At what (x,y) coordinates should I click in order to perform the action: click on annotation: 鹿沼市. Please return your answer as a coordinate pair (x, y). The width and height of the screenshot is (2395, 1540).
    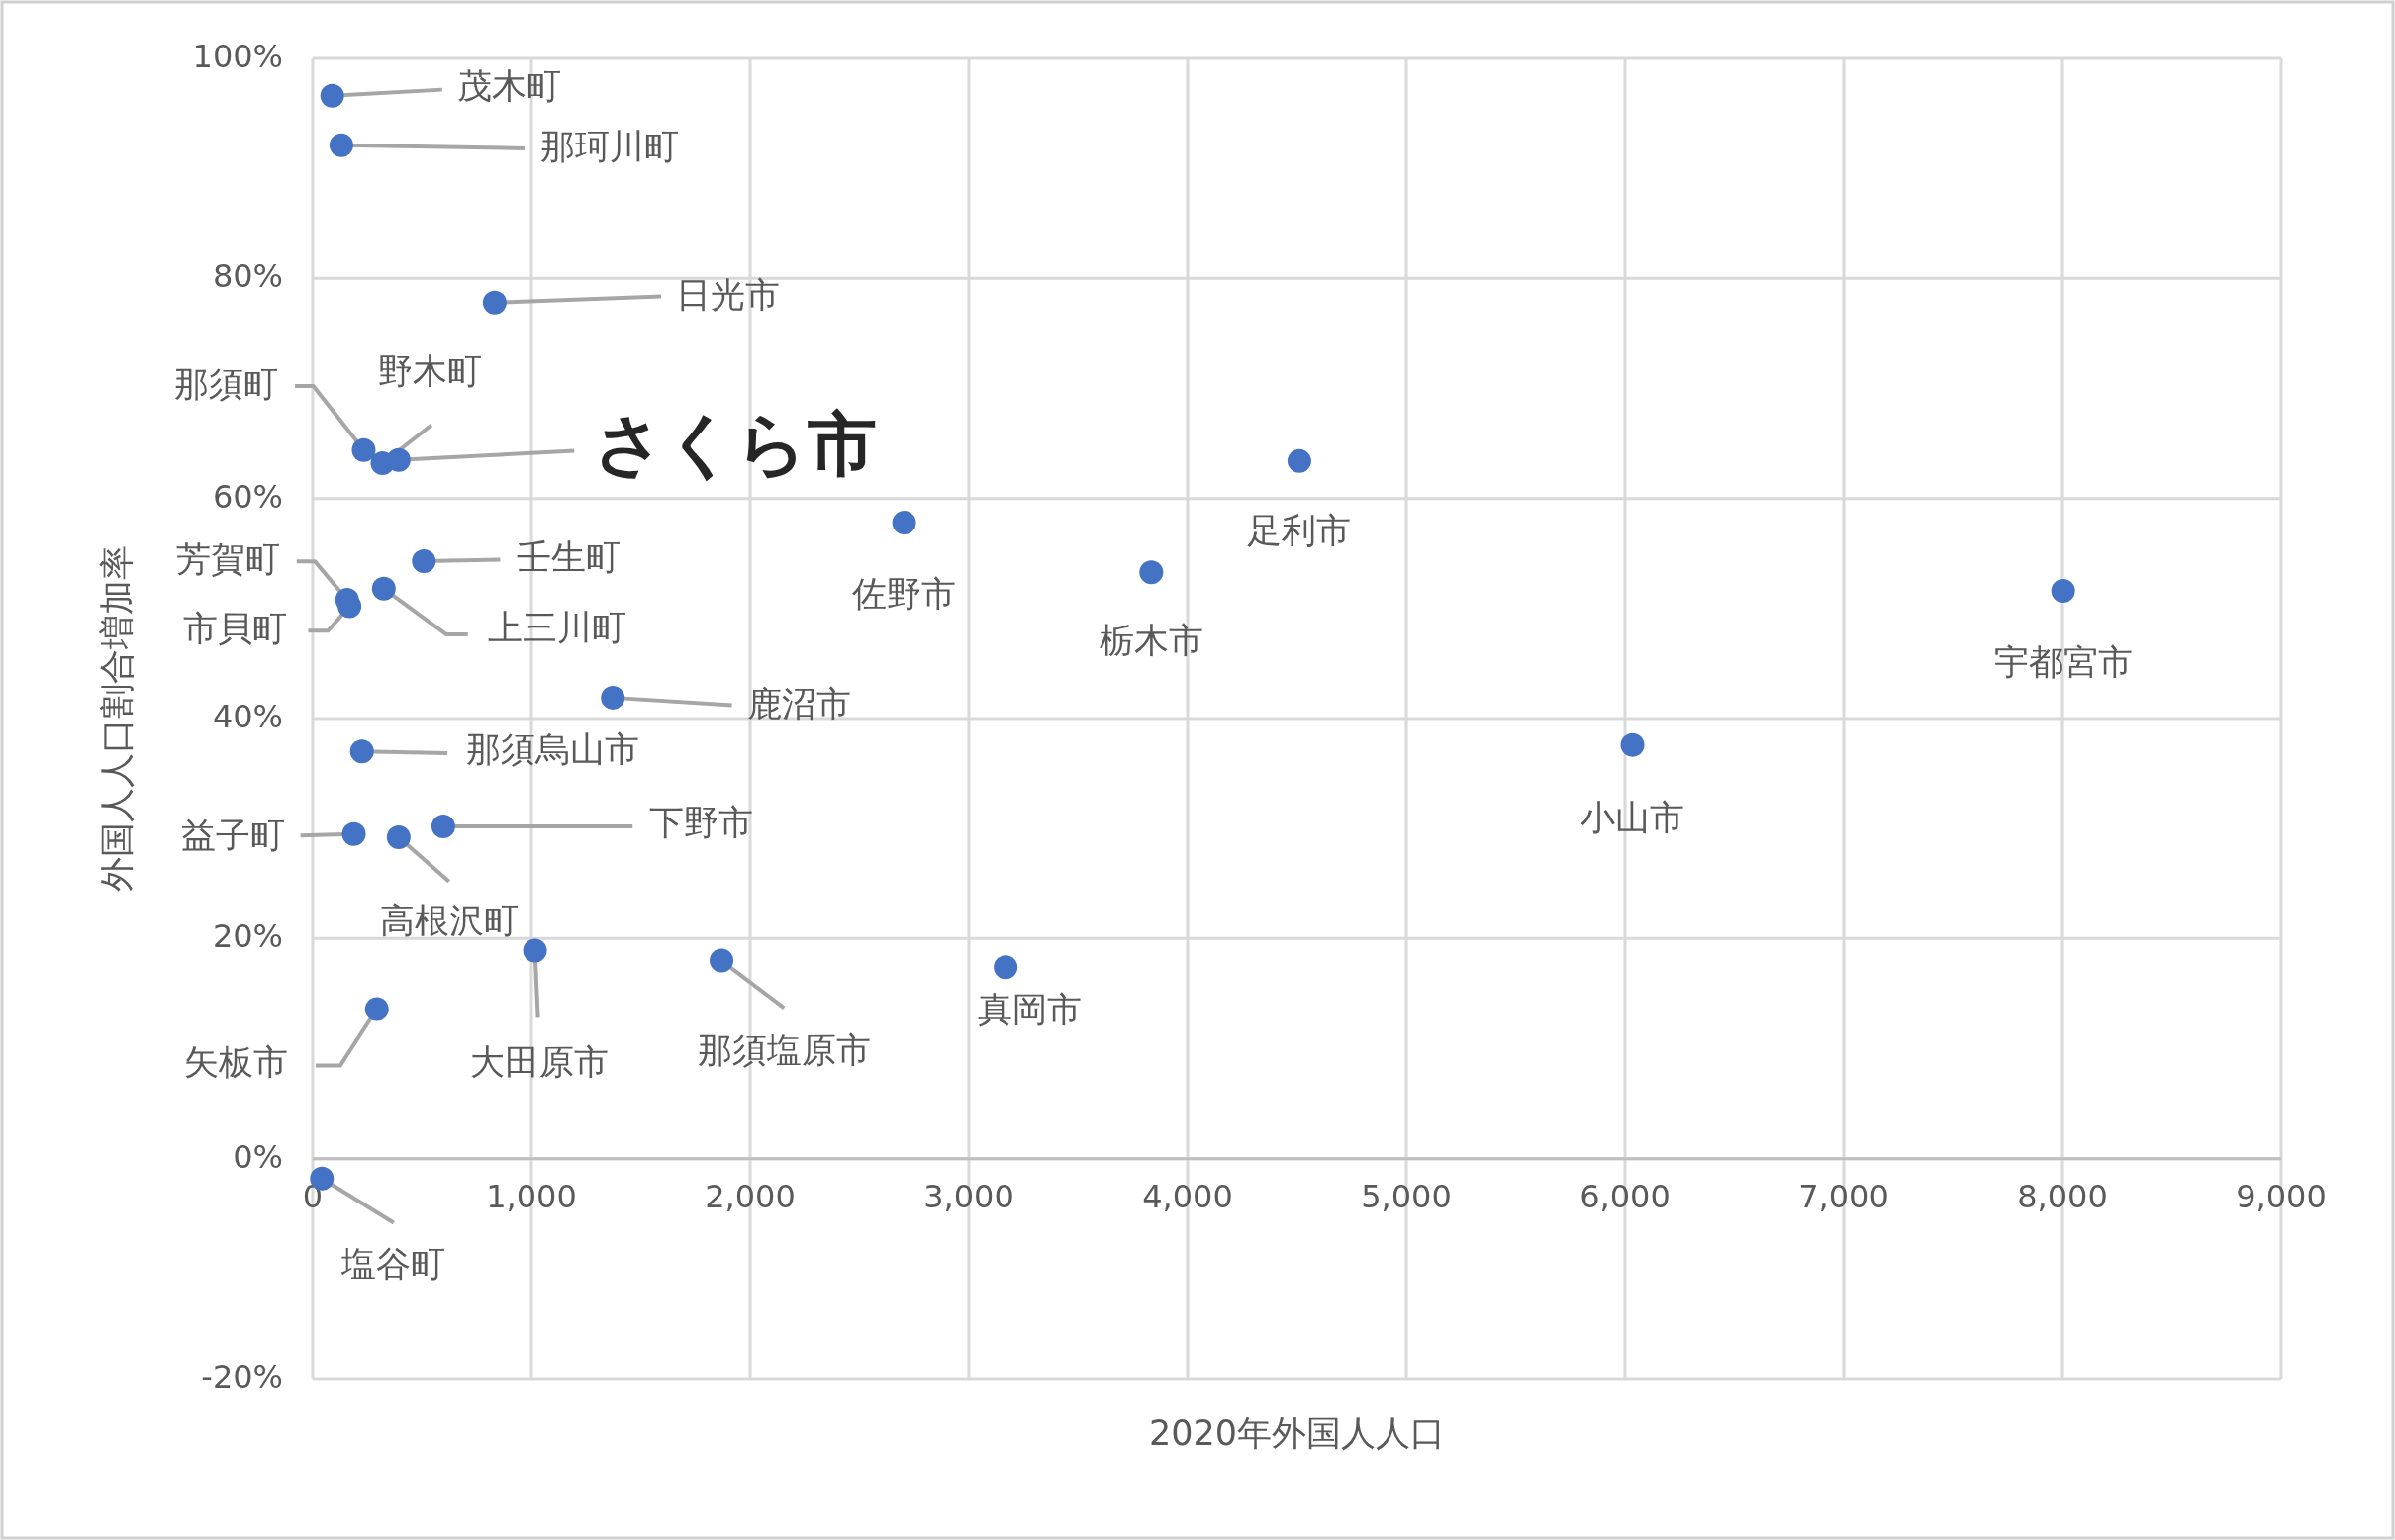
    Looking at the image, I should click on (799, 703).